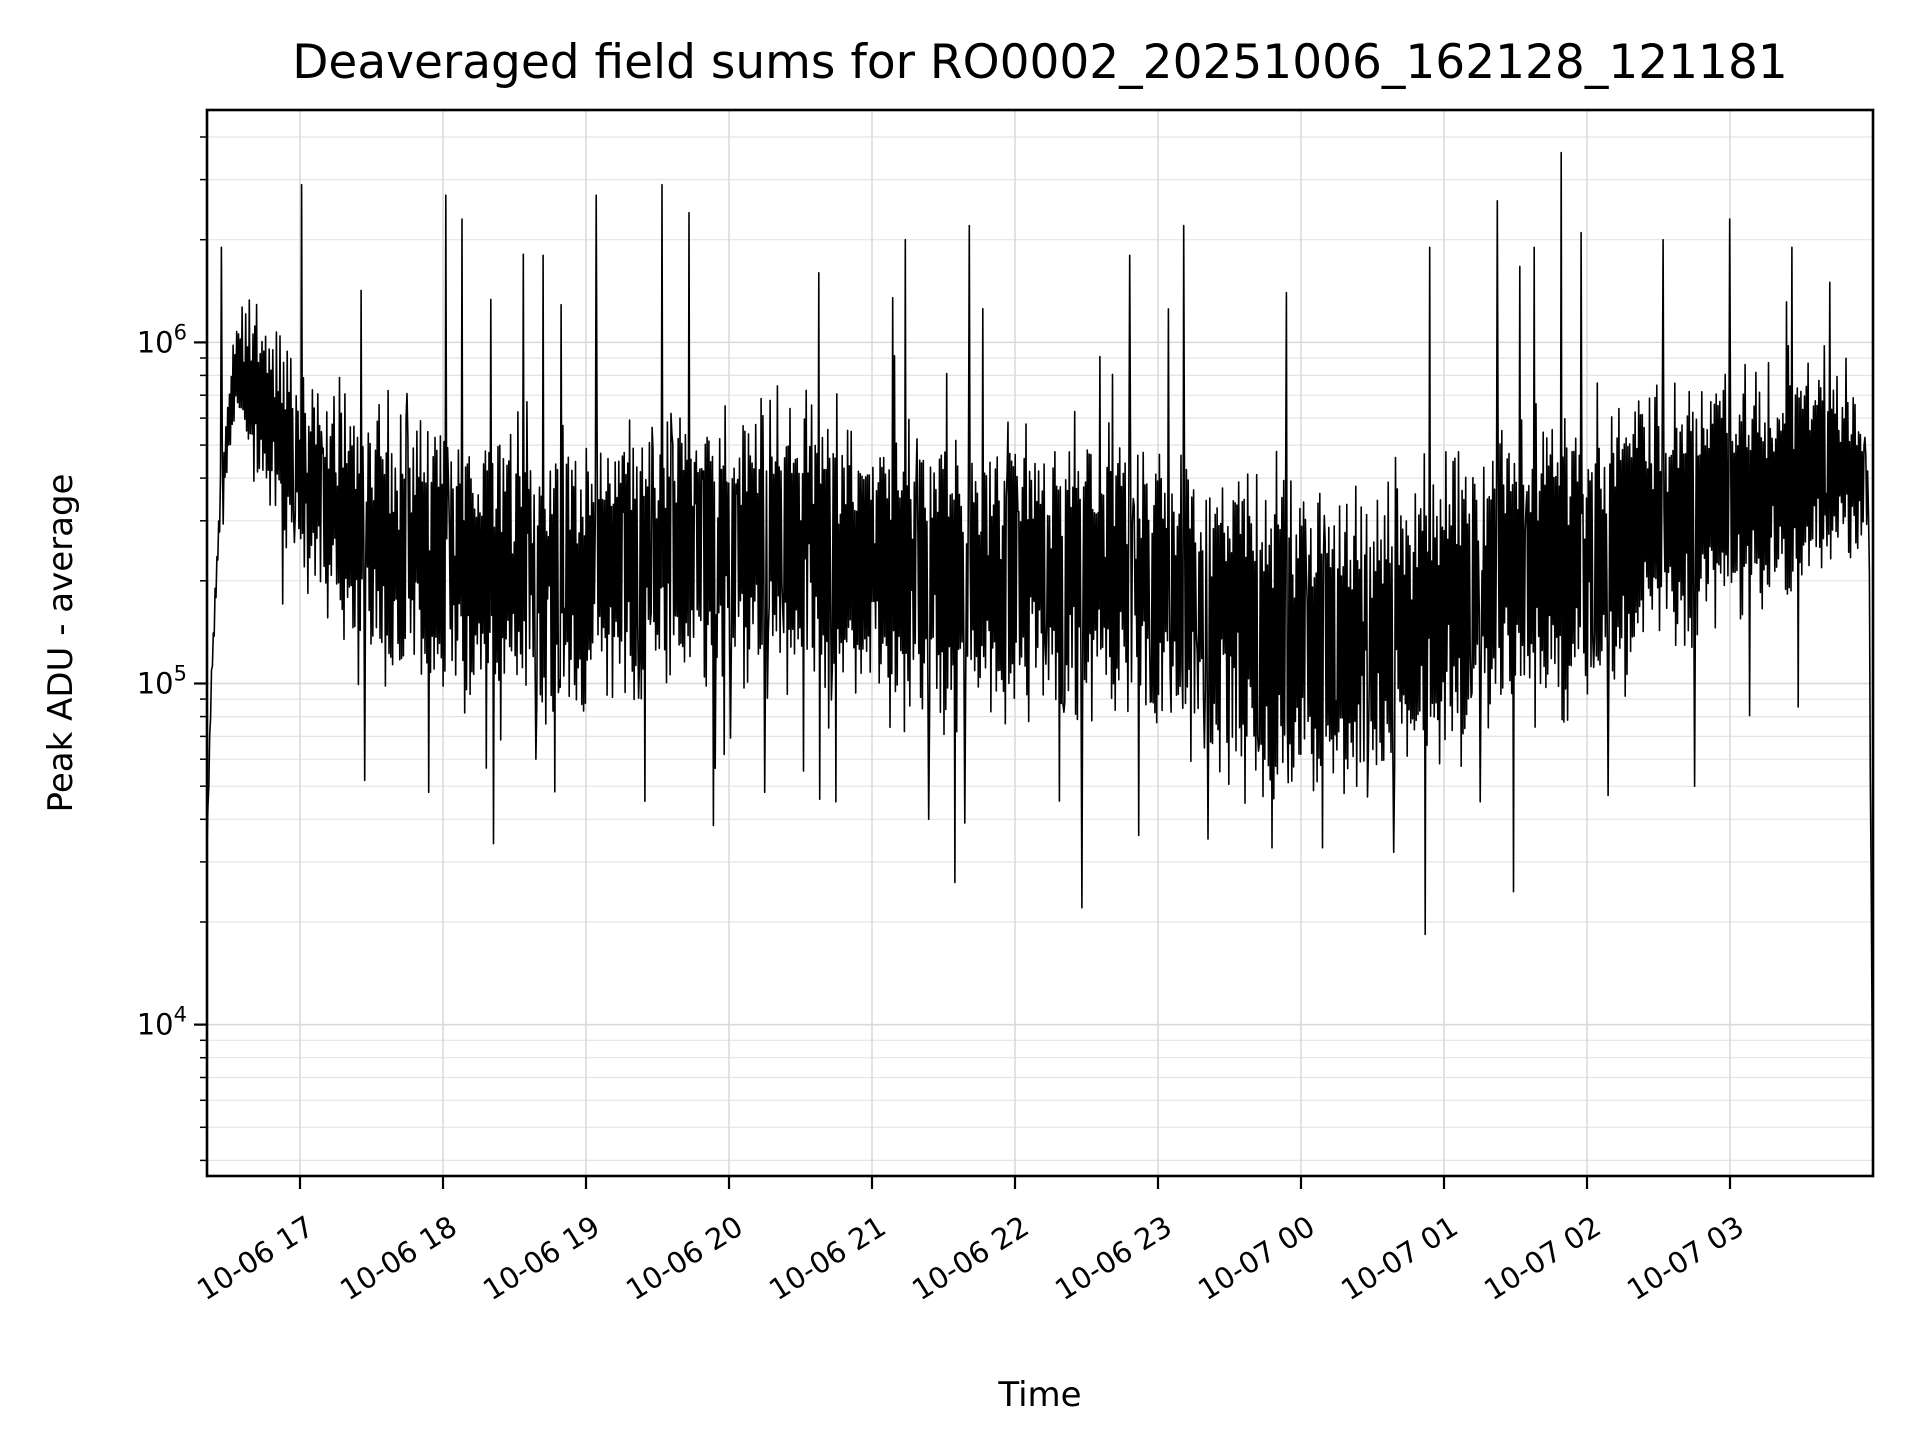 Image resolution: width=1920 pixels, height=1440 pixels. Describe the element at coordinates (162, 1022) in the screenshot. I see `y-tick-label: 10⁴` at that location.